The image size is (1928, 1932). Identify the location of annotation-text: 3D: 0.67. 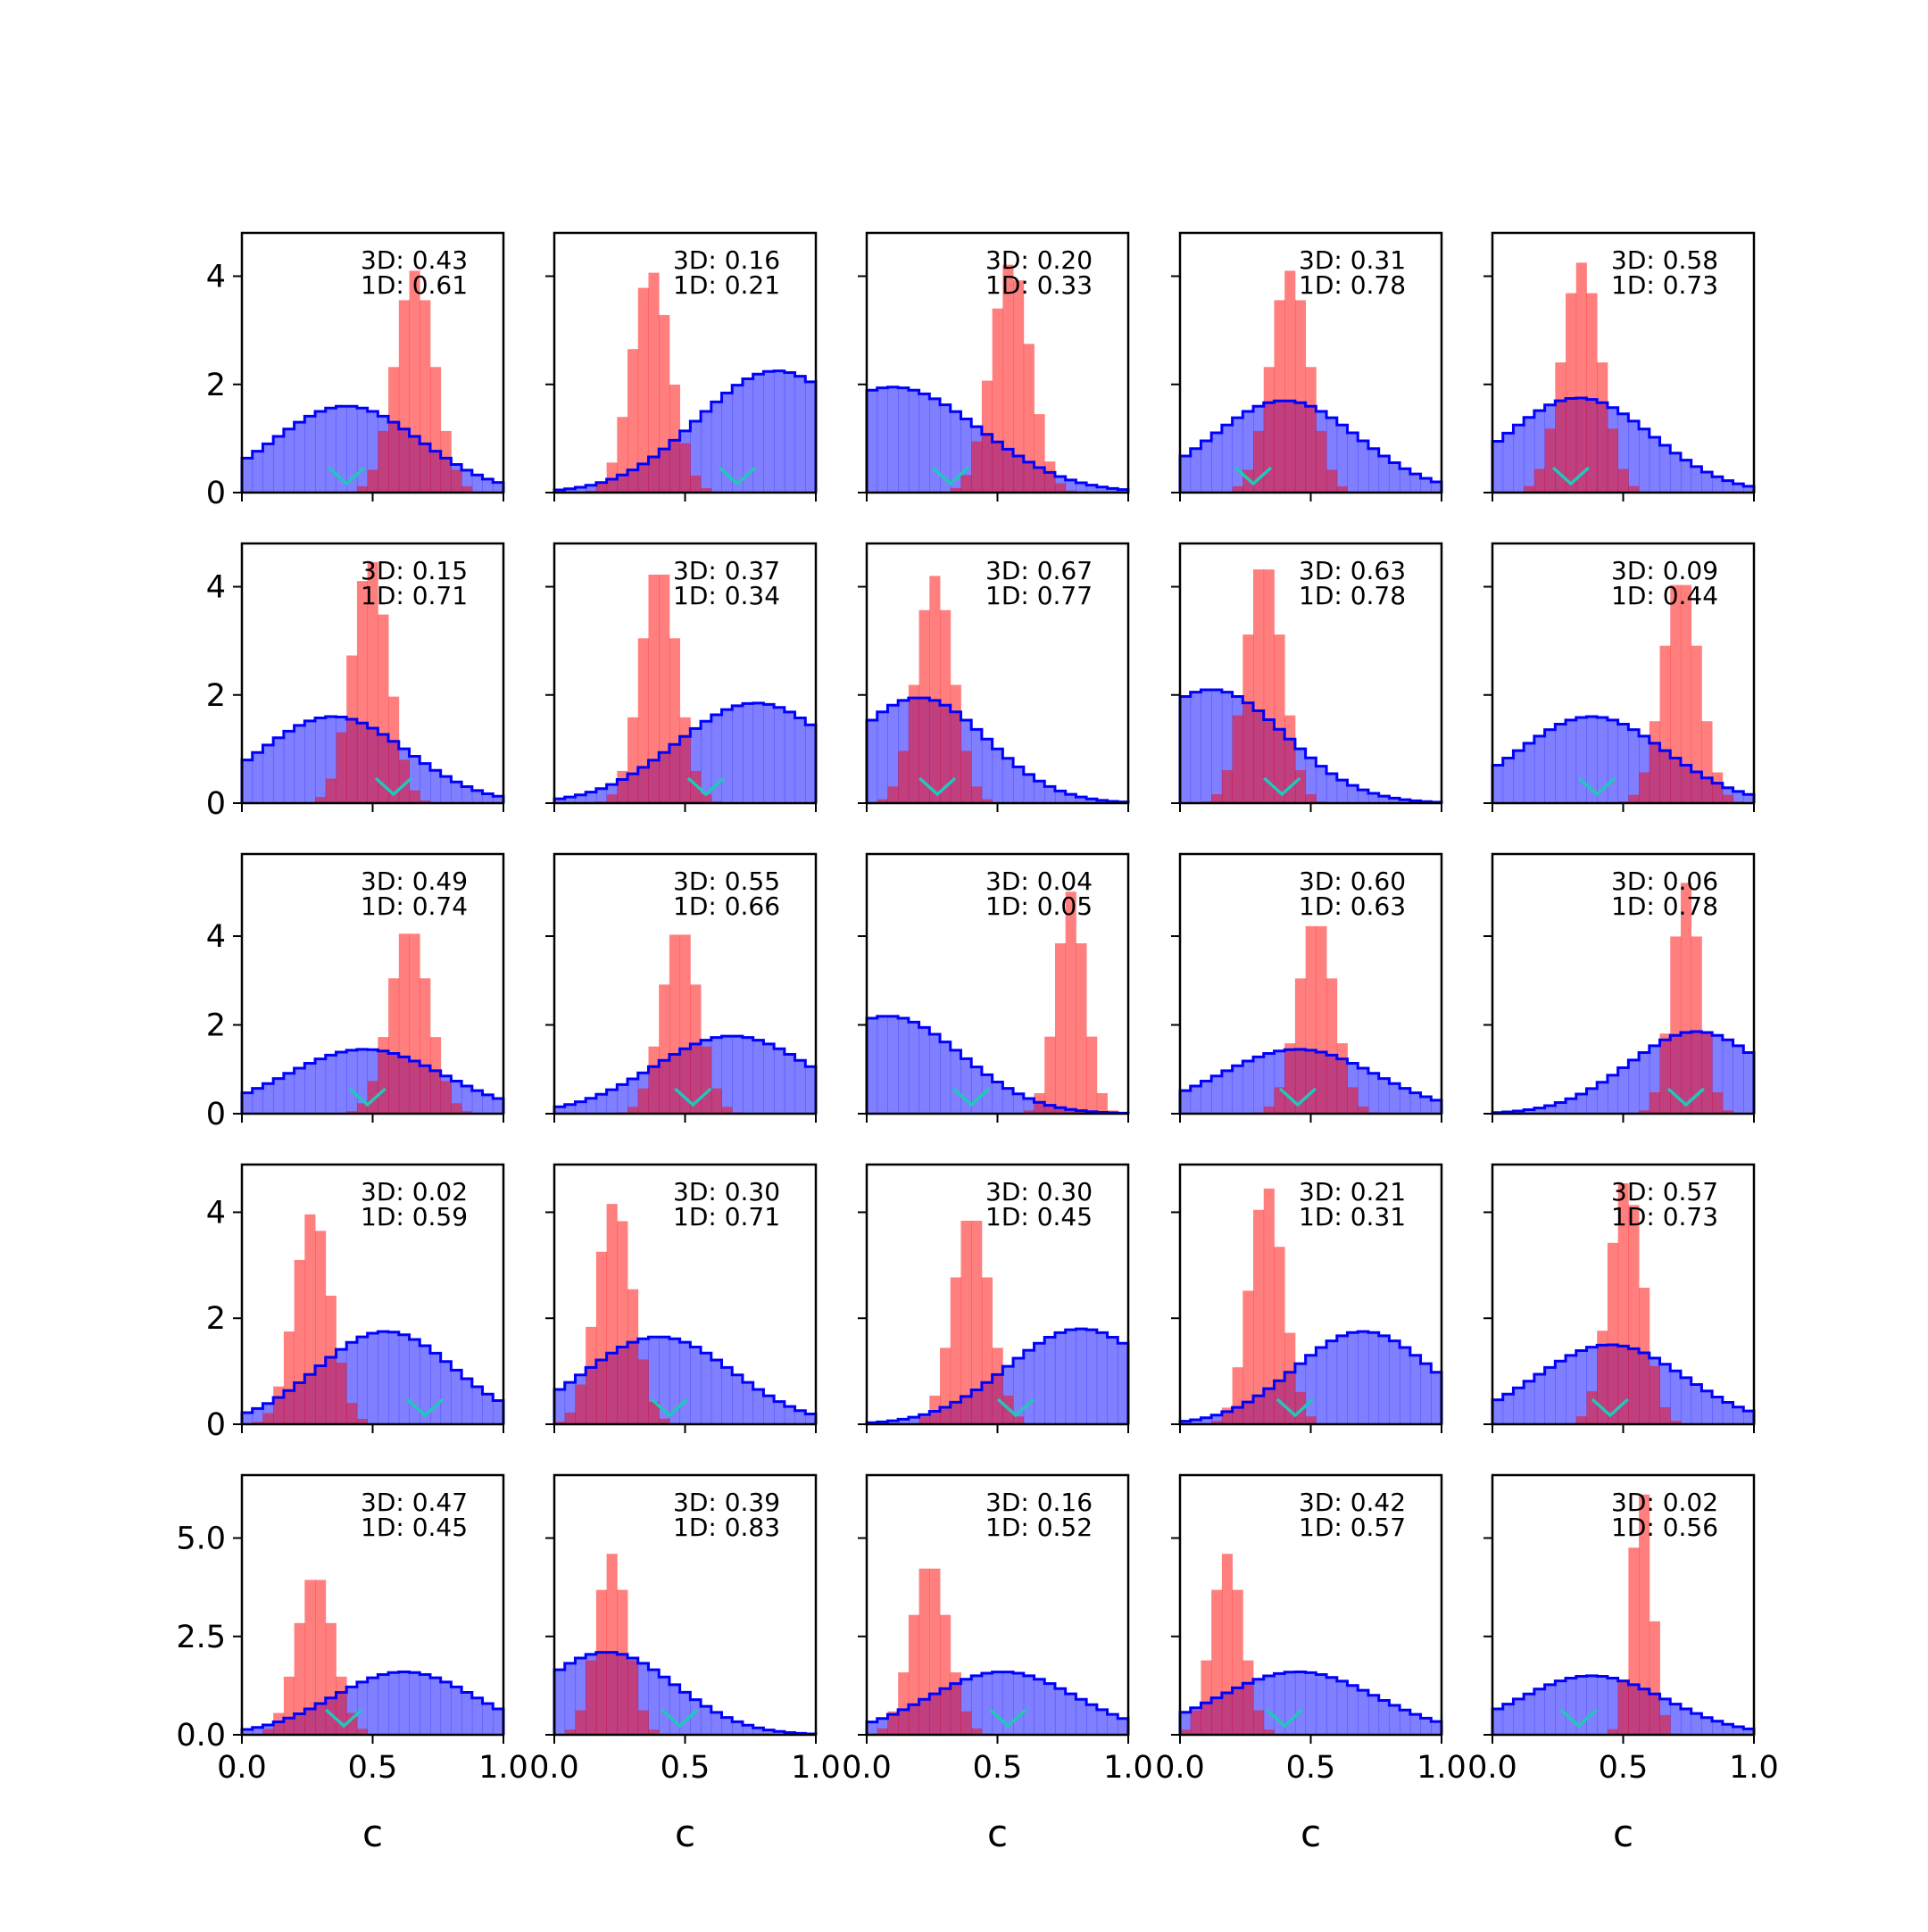
(1039, 570).